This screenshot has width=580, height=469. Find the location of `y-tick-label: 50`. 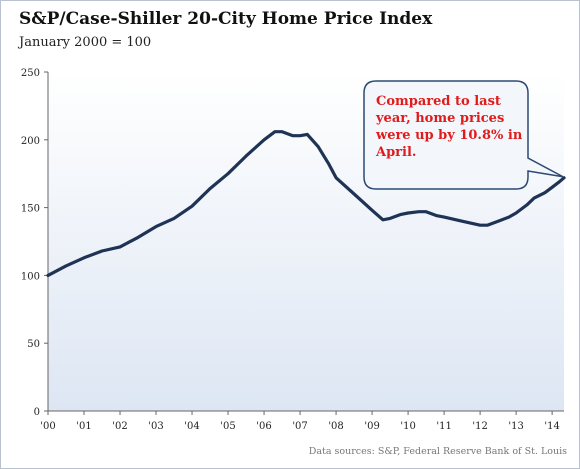

y-tick-label: 50 is located at coordinates (33, 344).